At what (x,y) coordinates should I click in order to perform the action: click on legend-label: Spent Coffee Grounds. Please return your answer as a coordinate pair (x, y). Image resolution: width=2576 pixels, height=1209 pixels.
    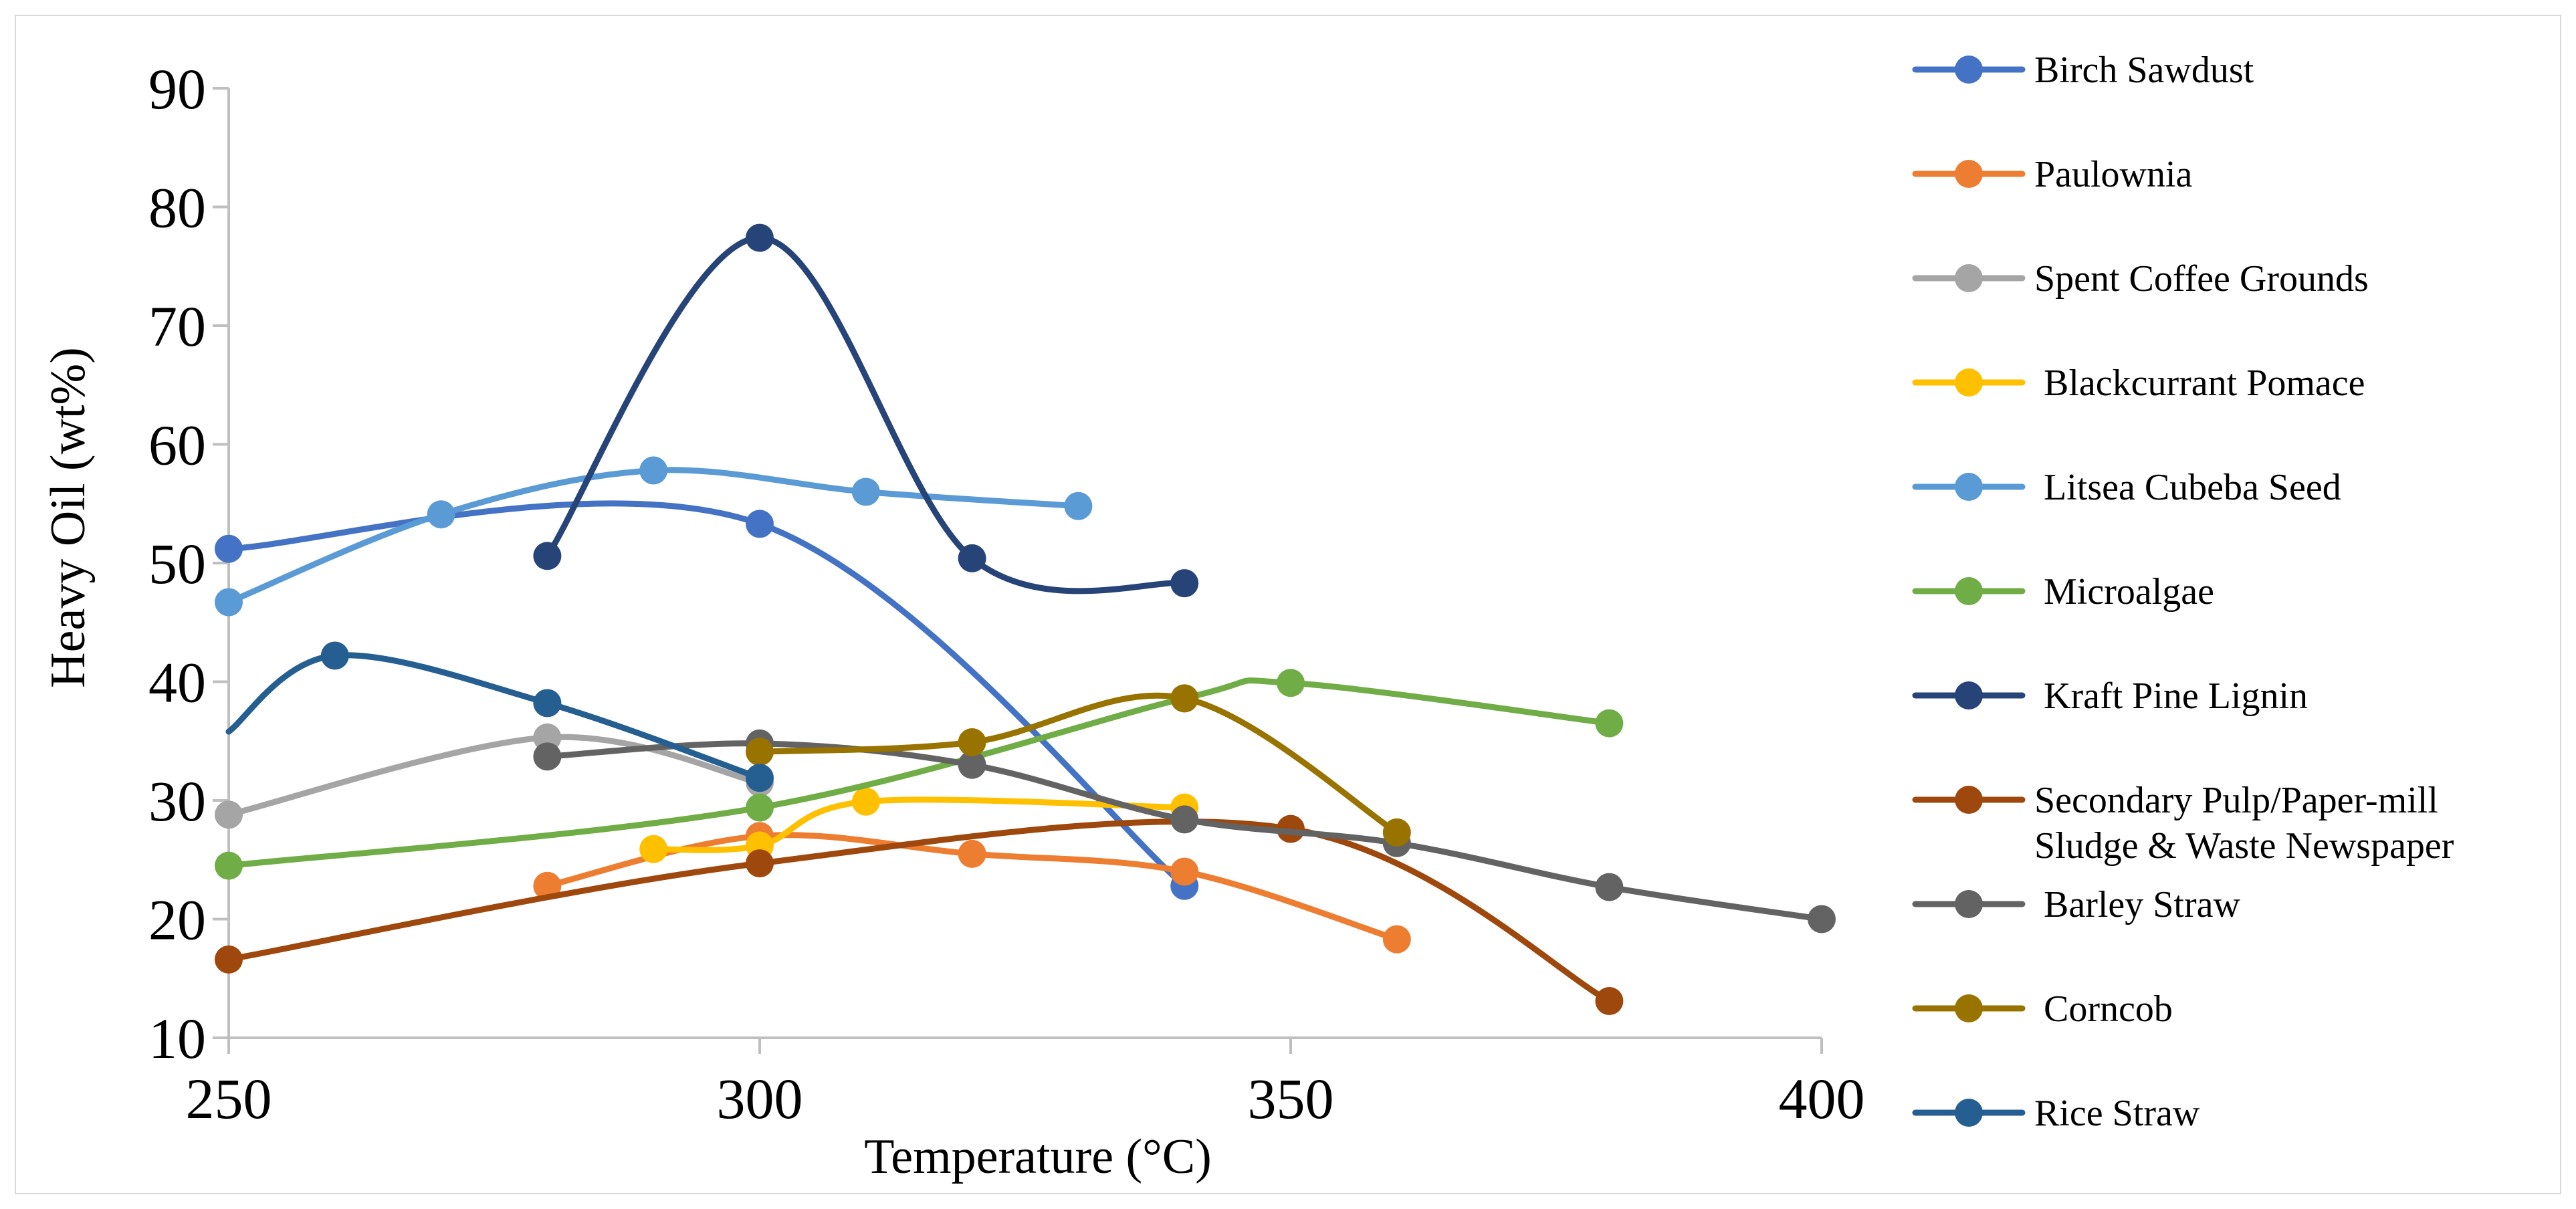
    Looking at the image, I should click on (2201, 279).